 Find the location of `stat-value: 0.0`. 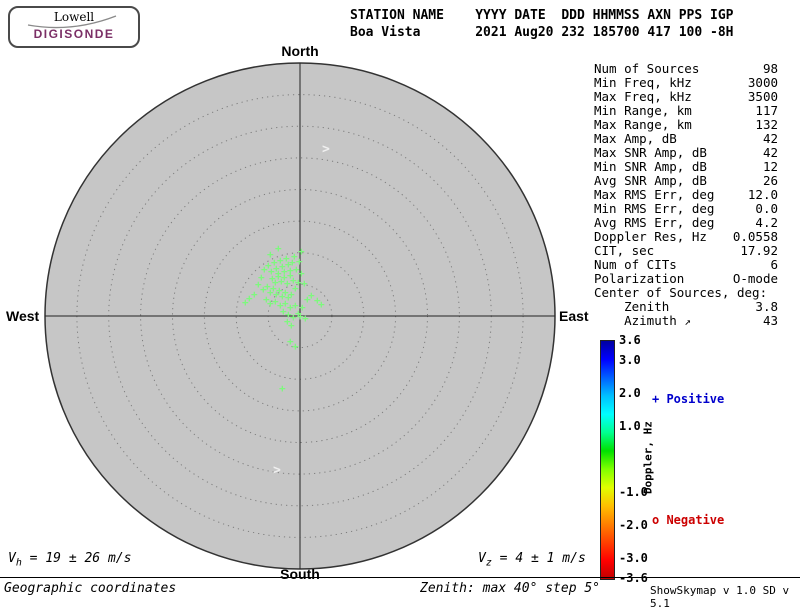

stat-value: 0.0 is located at coordinates (766, 208).